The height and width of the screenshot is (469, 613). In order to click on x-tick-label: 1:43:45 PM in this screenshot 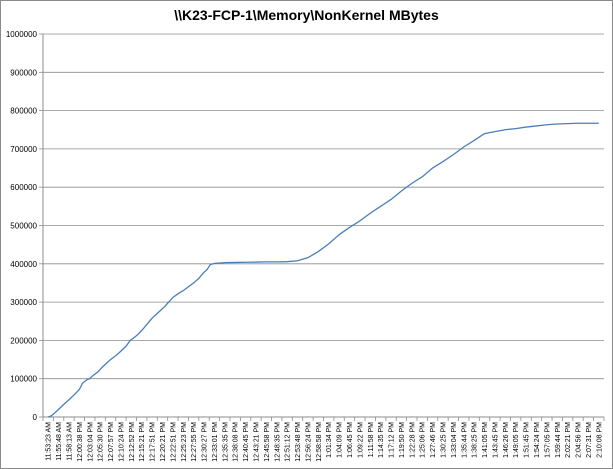, I will do `click(495, 440)`.